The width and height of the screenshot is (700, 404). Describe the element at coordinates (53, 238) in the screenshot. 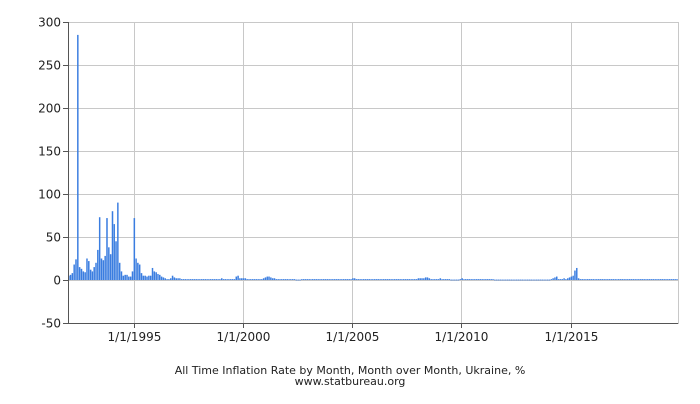

I see `y-tick-label: 50` at that location.